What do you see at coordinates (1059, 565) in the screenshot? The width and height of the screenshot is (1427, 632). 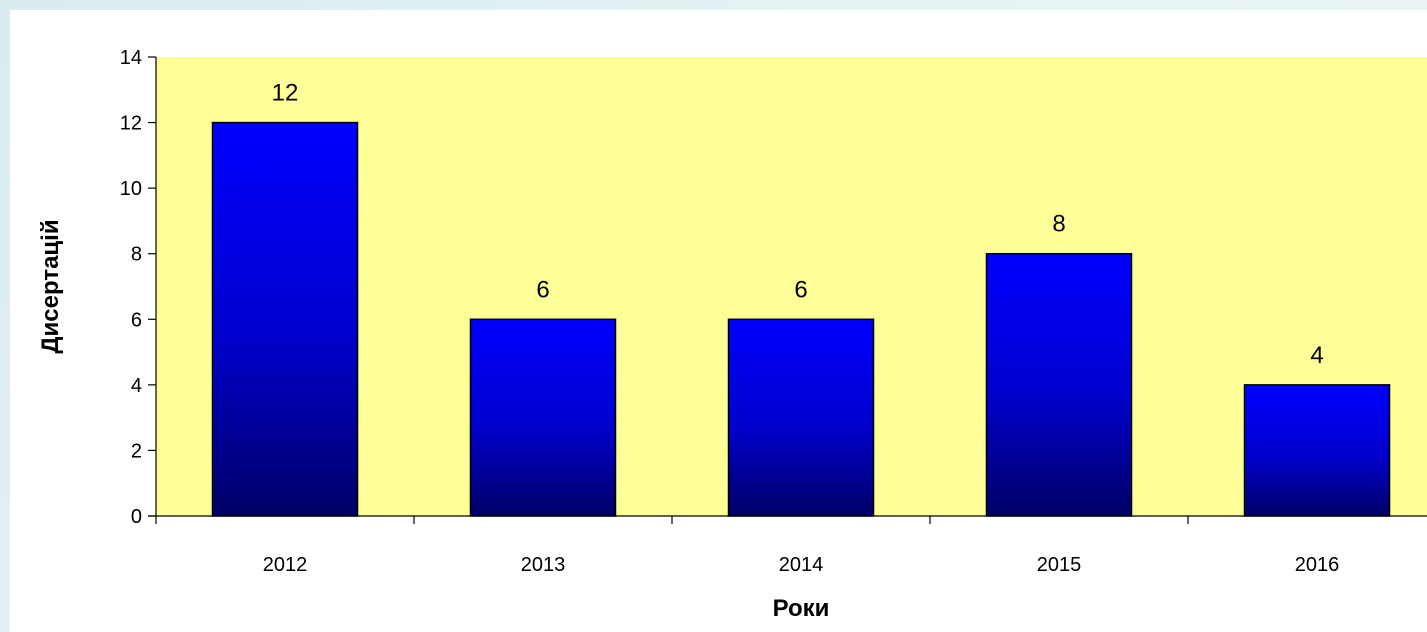 I see `x-tick-label-2015: 2015` at bounding box center [1059, 565].